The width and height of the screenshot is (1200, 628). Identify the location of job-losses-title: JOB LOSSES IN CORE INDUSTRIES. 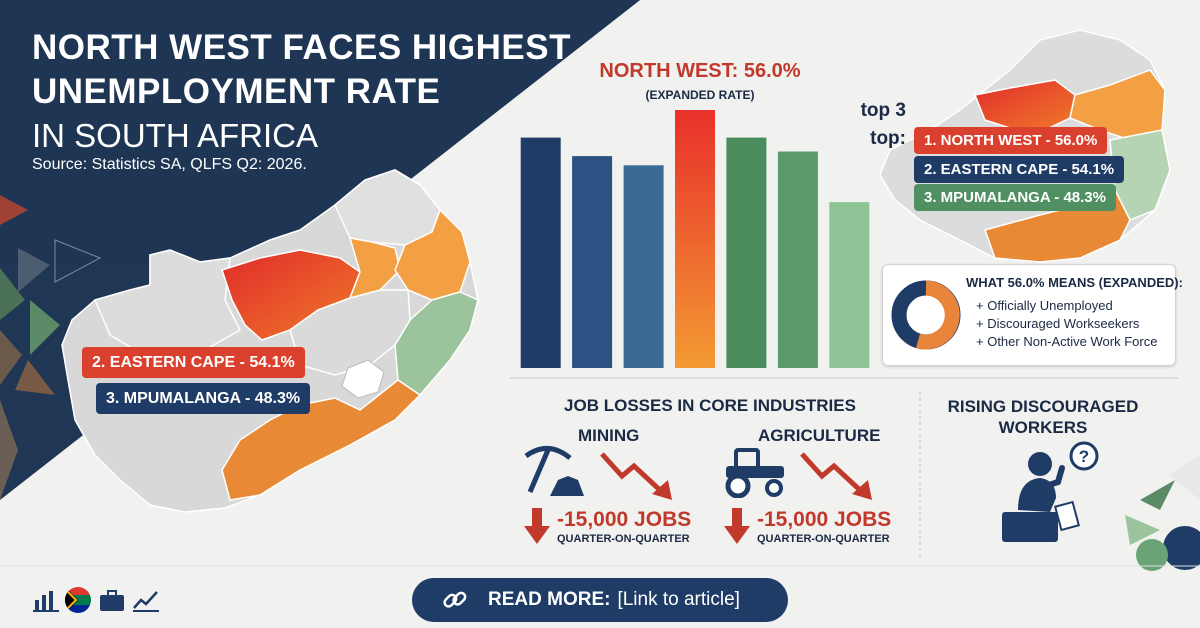
(710, 405).